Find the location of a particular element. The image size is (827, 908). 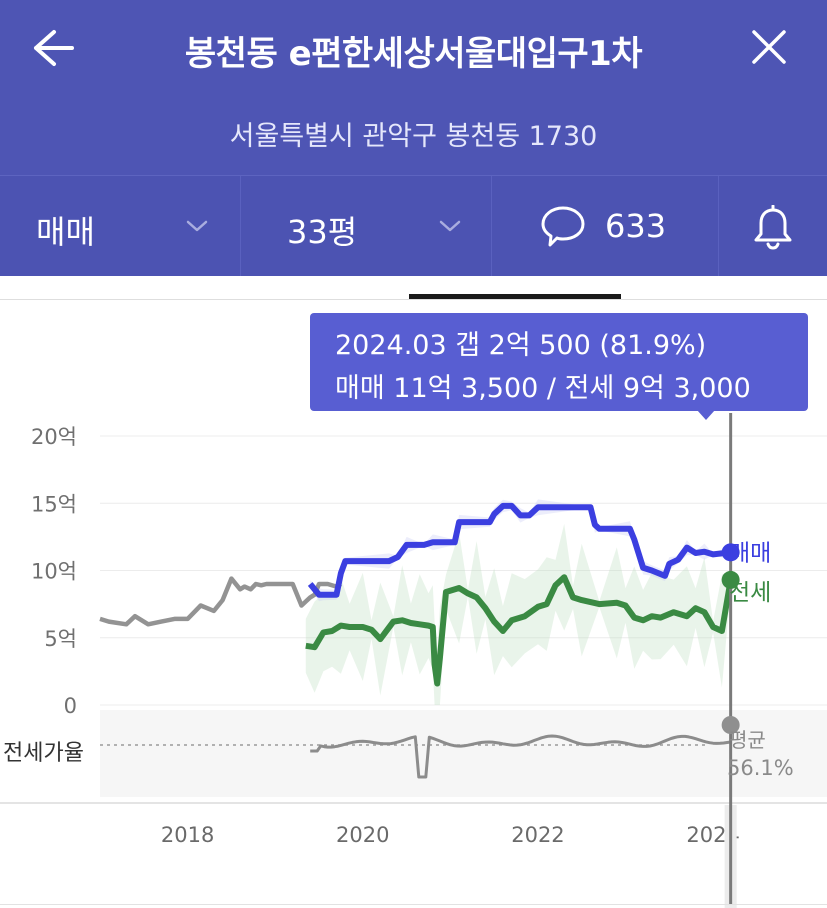

tooltip-arrow is located at coordinates (706, 415).